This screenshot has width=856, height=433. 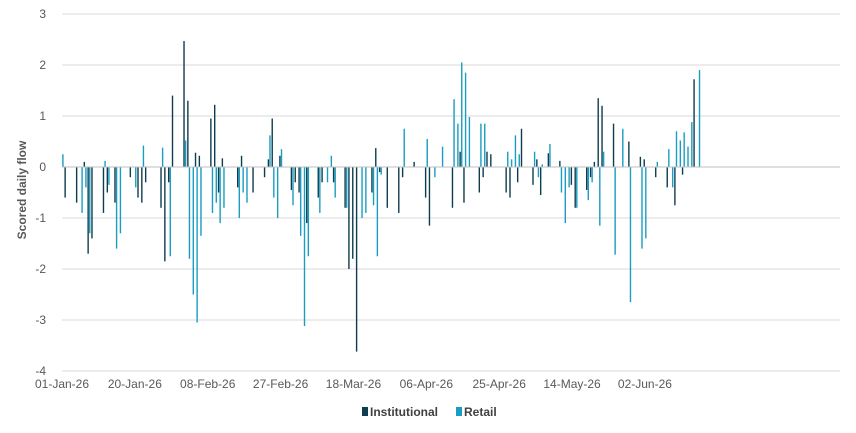 I want to click on y-tick-label: -4, so click(x=40, y=371).